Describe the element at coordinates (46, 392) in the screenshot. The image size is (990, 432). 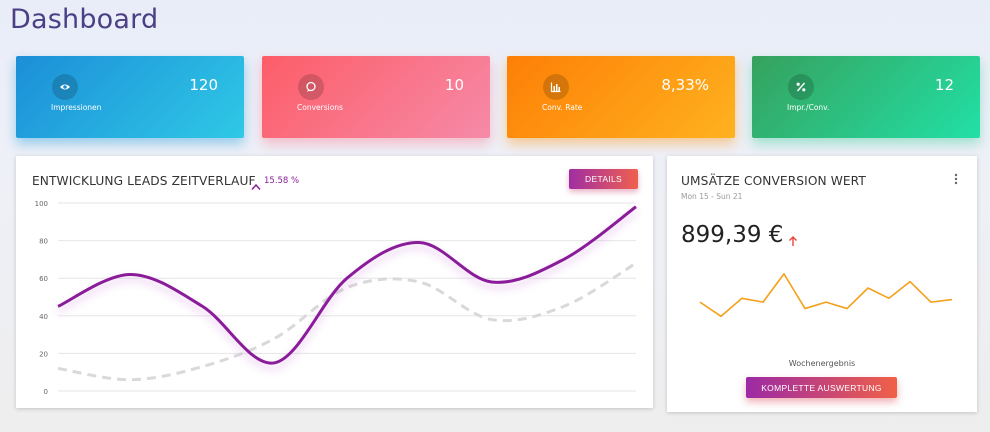
I see `y-tick-label: 0` at that location.